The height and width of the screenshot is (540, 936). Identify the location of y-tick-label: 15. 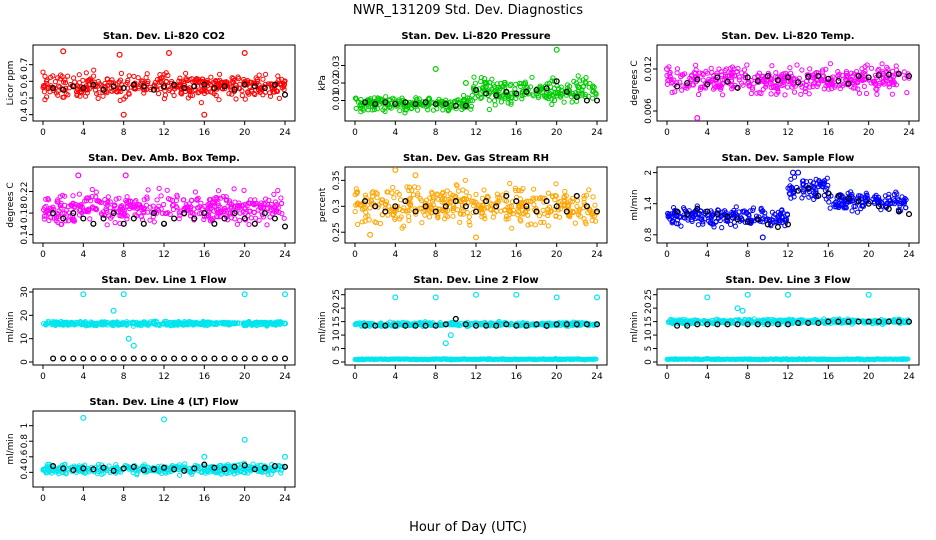
(337, 321).